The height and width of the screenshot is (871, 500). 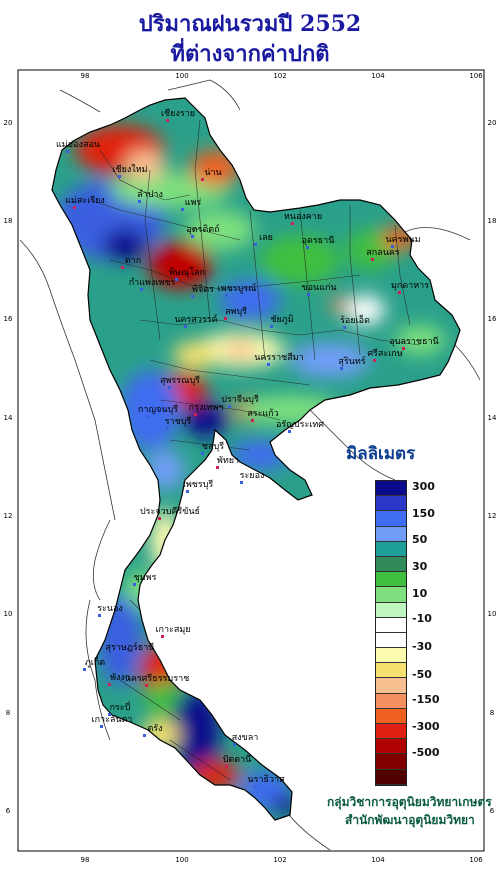 I want to click on lat-tick-right: 18, so click(x=492, y=221).